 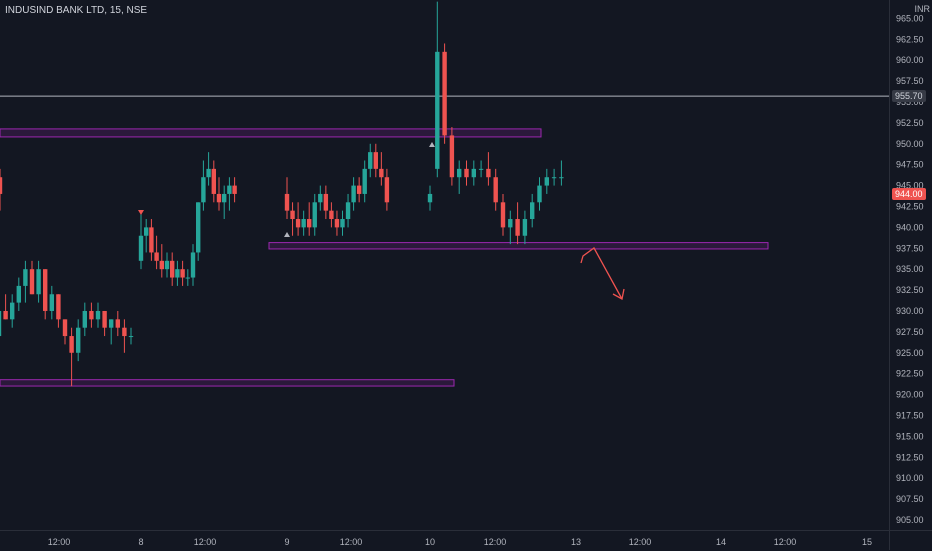 I want to click on price-tick-label: 920.00, so click(x=910, y=395).